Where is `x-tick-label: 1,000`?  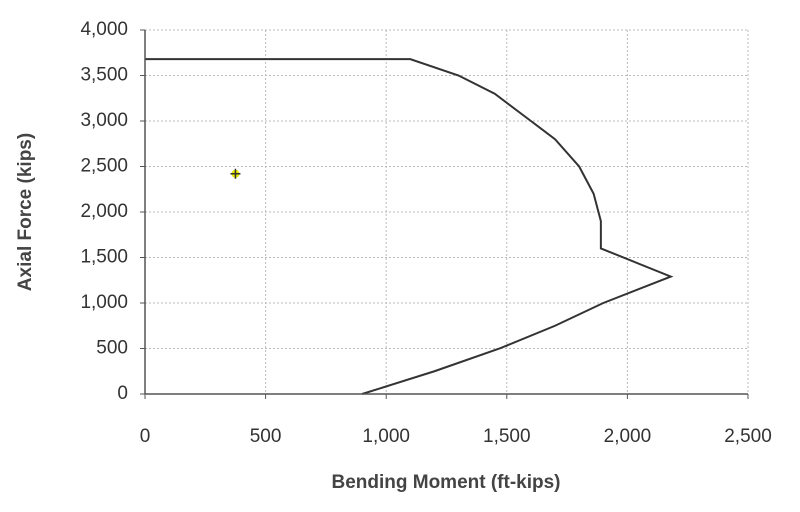
x-tick-label: 1,000 is located at coordinates (386, 436).